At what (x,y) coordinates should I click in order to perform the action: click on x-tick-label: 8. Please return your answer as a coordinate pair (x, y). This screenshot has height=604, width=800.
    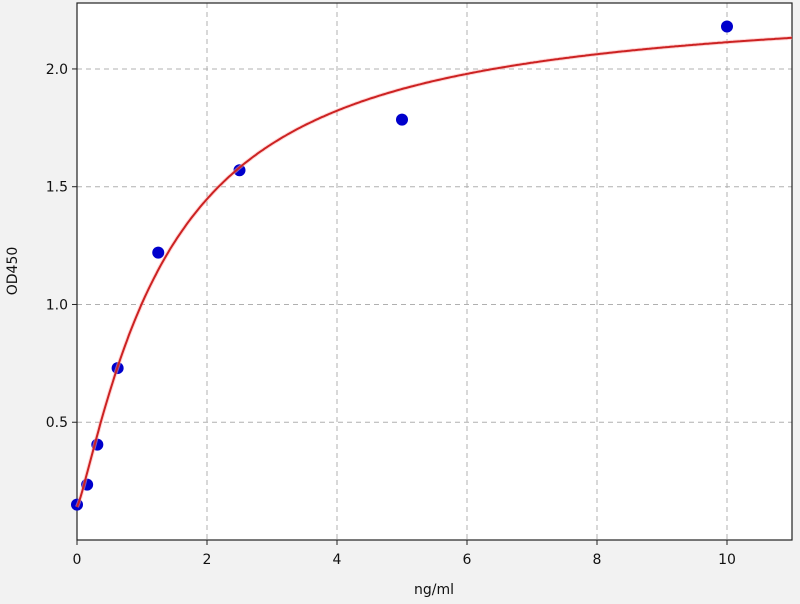
    Looking at the image, I should click on (597, 560).